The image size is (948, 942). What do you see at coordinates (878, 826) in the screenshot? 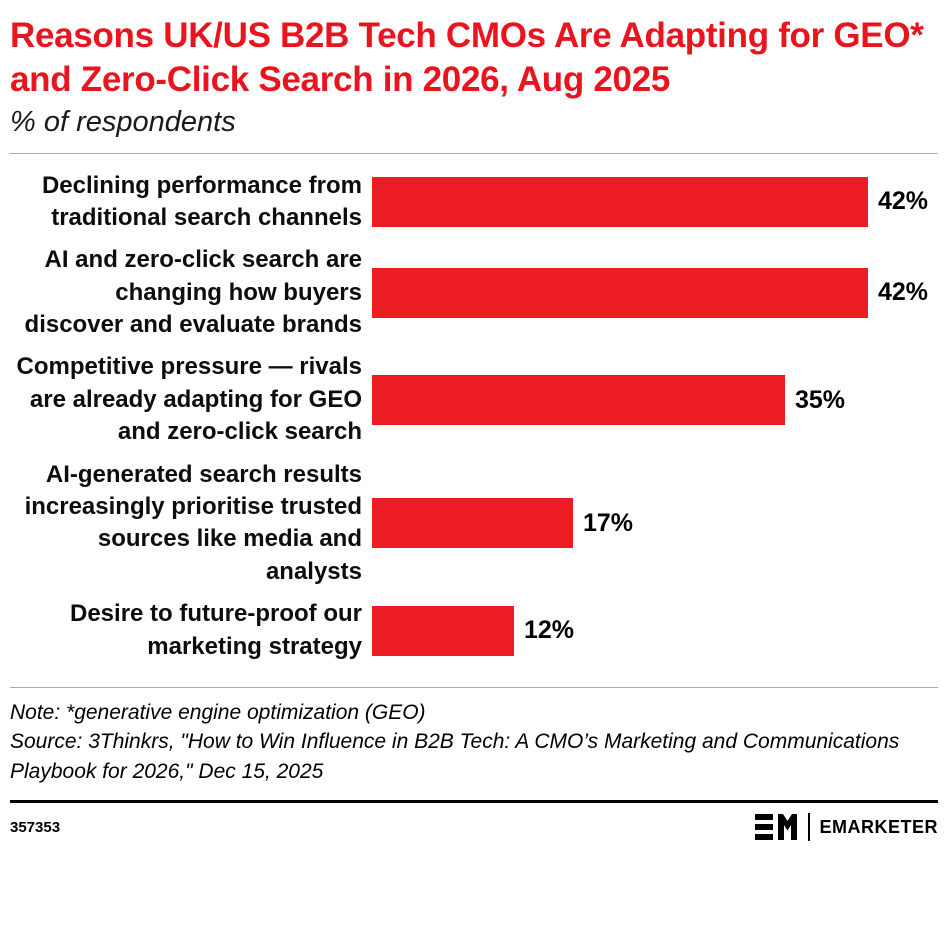
I see `brand-name: EMARKETER` at bounding box center [878, 826].